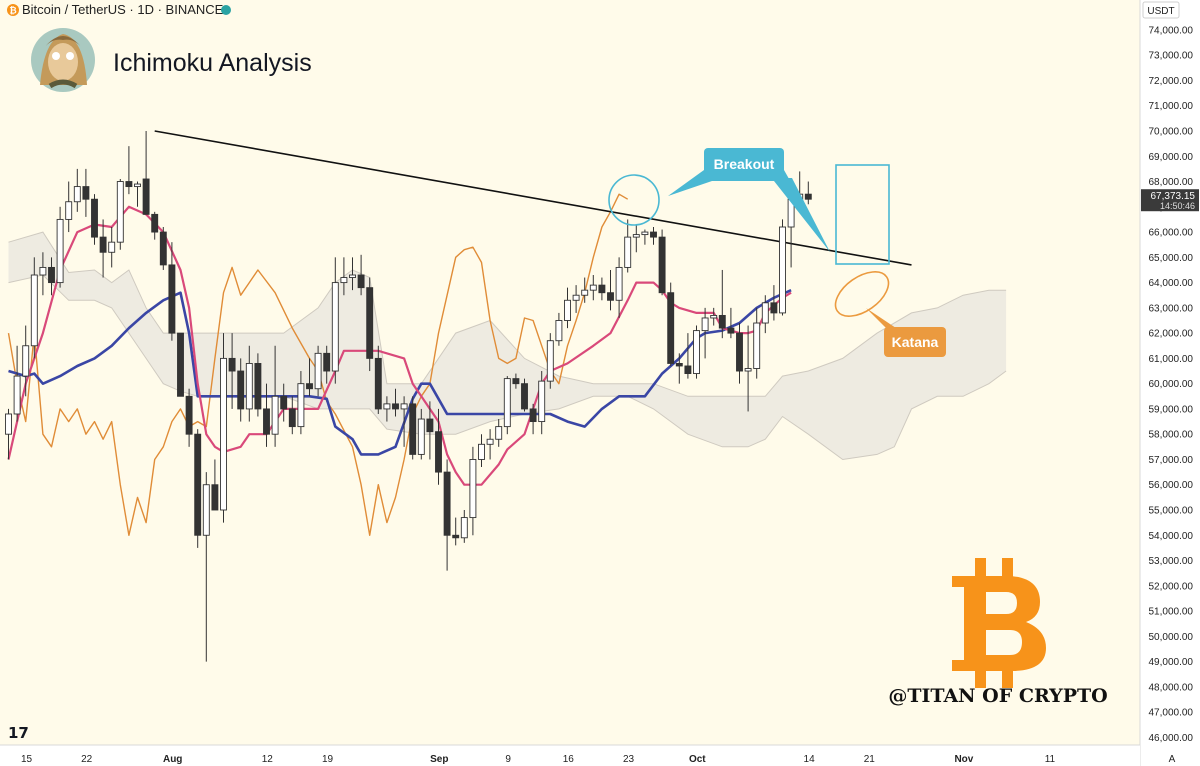 This screenshot has height=766, width=1200. Describe the element at coordinates (1171, 182) in the screenshot. I see `price-tick-label: 68,000.00` at that location.